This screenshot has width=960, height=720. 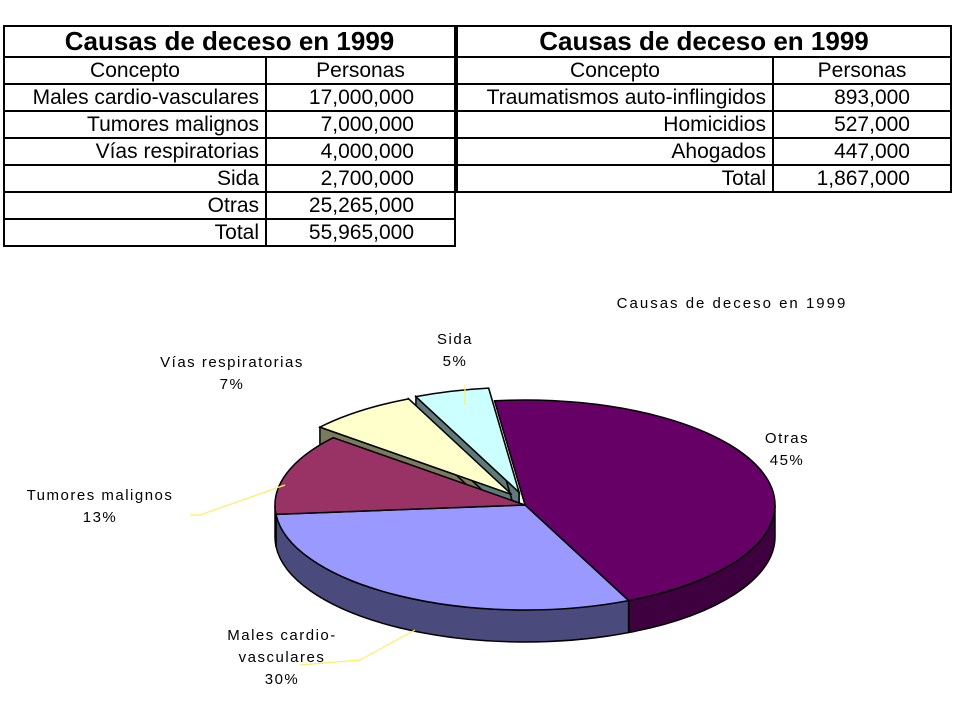 I want to click on chart-title: Causas de deceso en 1999, so click(x=732, y=303).